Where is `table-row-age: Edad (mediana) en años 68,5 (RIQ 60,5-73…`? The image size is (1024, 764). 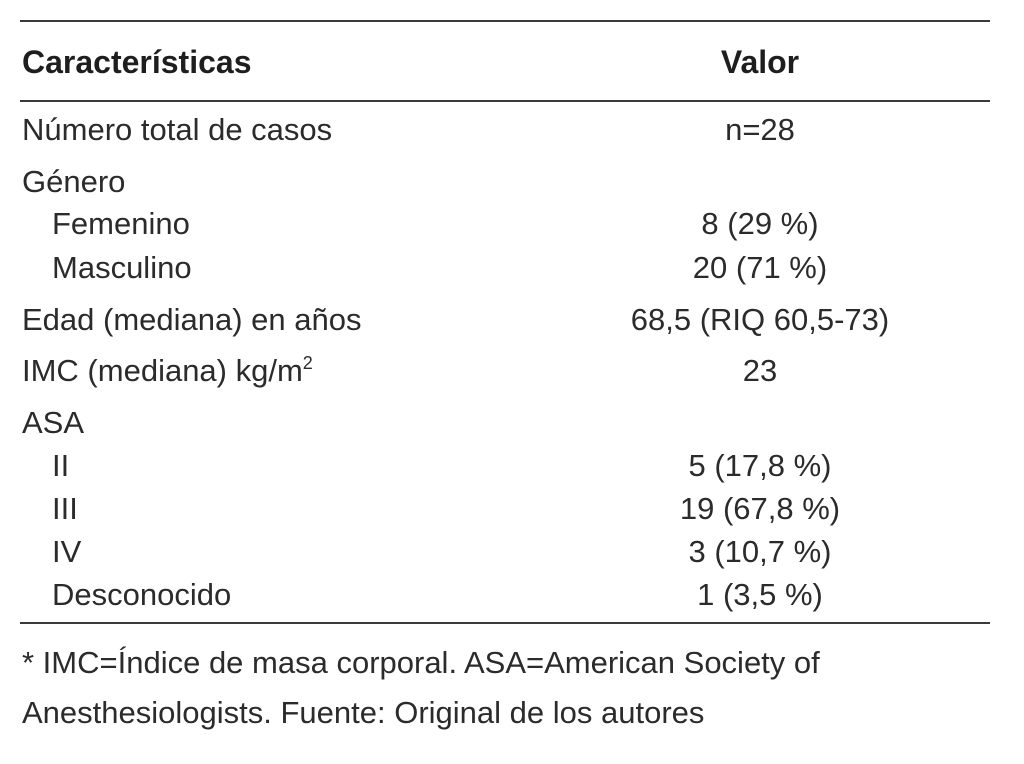
table-row-age: Edad (mediana) en años 68,5 (RIQ 60,5-73… is located at coordinates (505, 322).